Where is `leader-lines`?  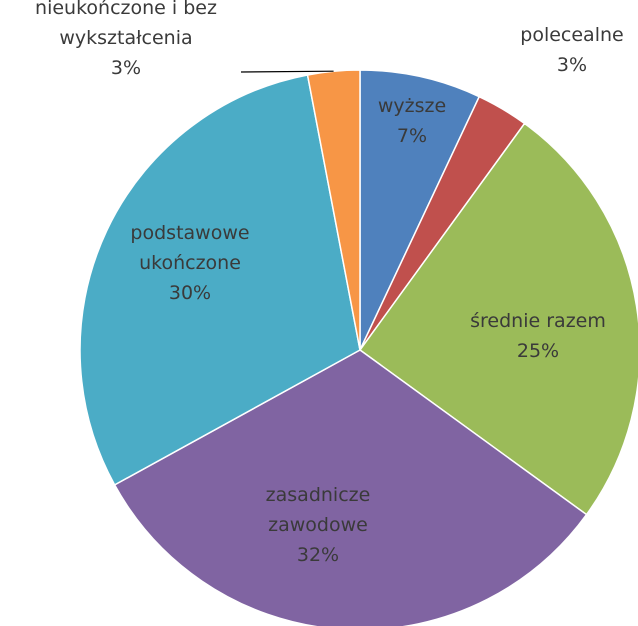
leader-lines is located at coordinates (287, 71).